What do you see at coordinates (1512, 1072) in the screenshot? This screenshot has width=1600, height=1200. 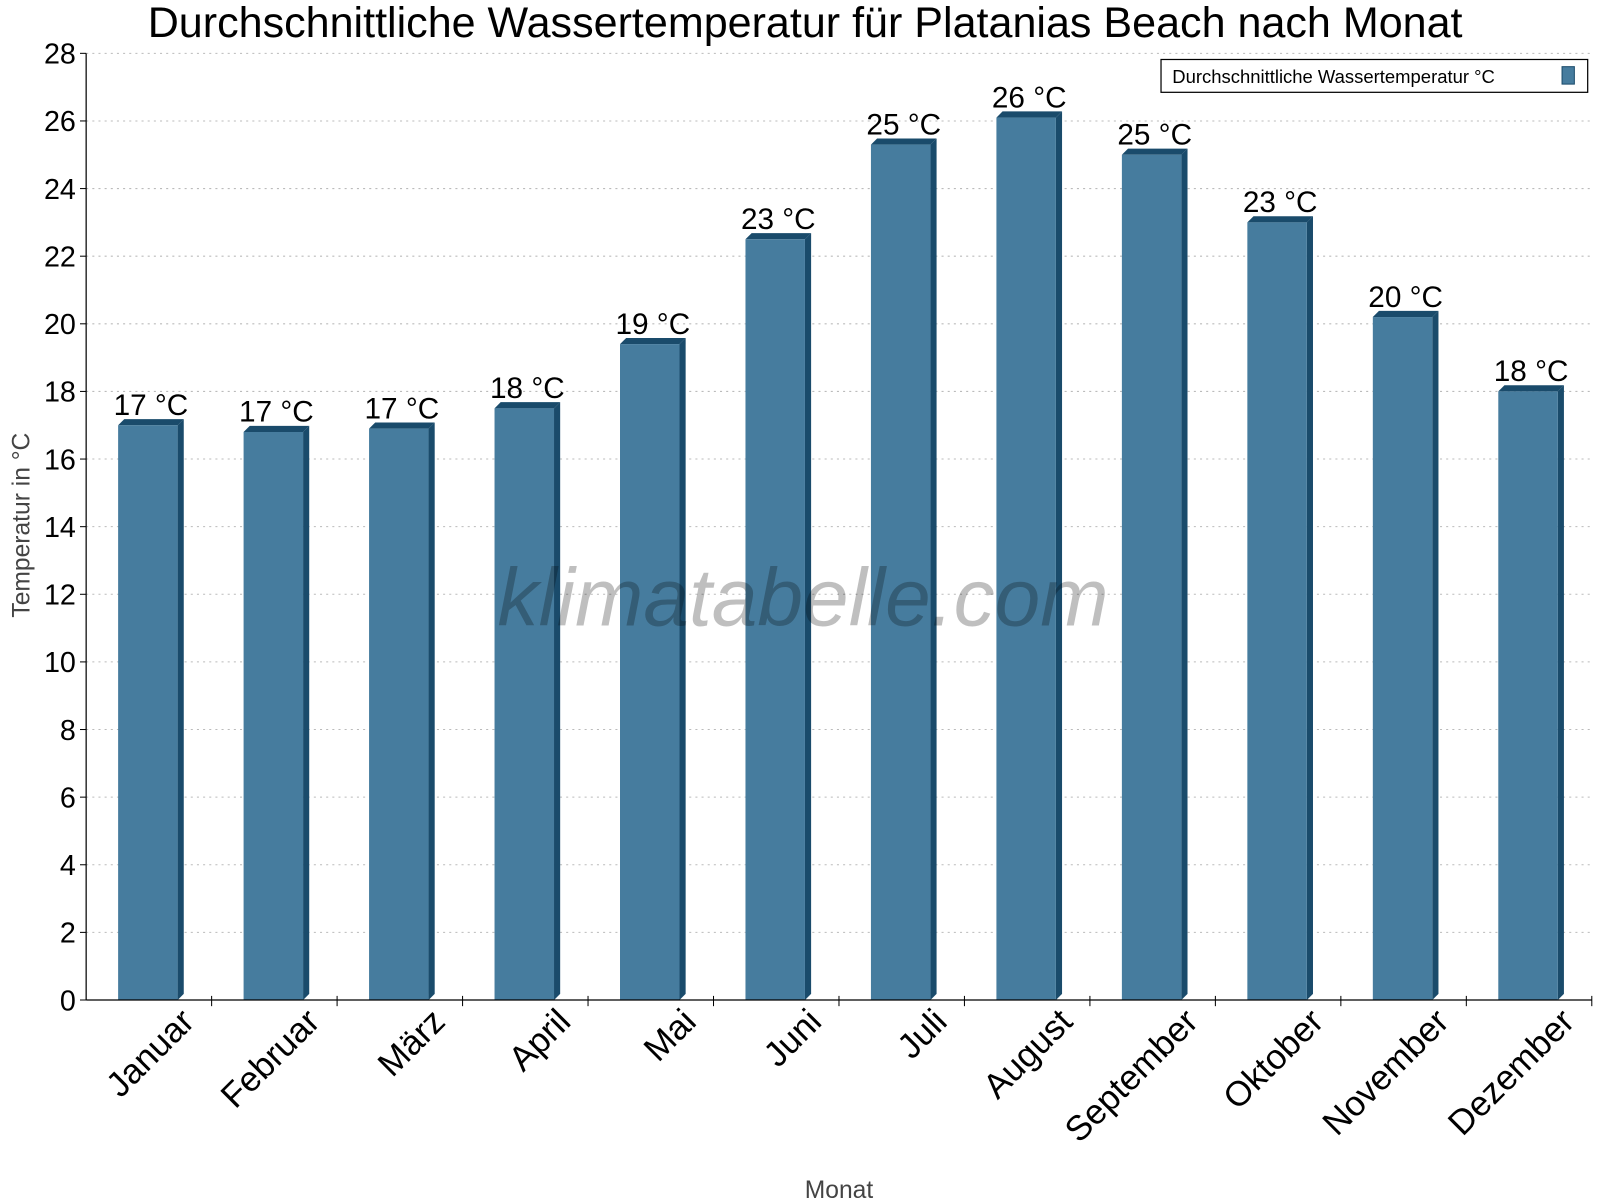 I see `x-tick-label: Dezember` at bounding box center [1512, 1072].